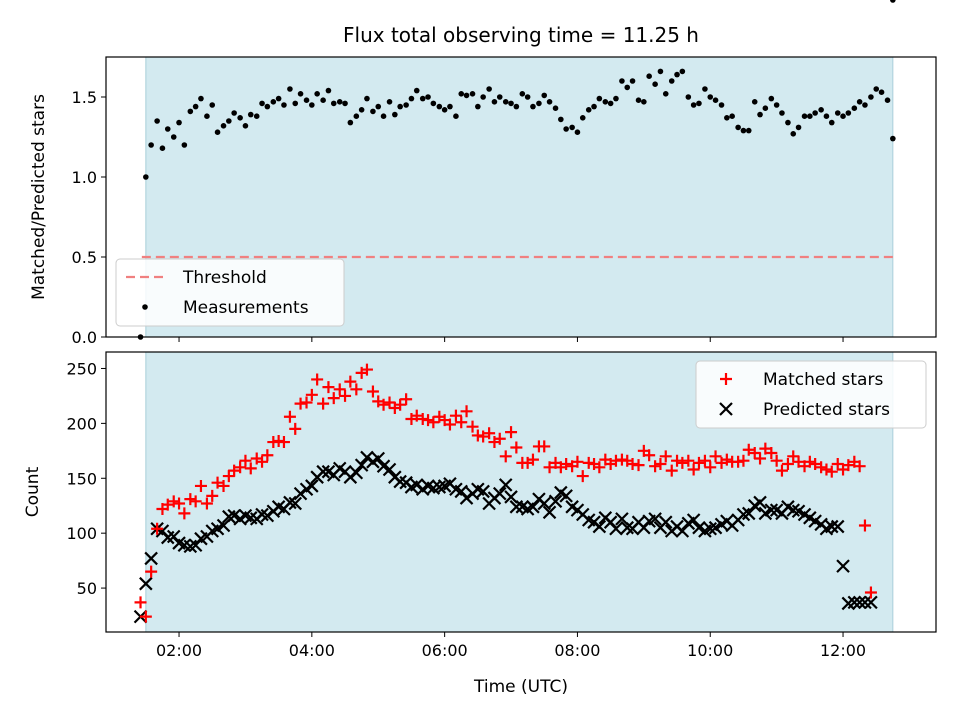 The width and height of the screenshot is (960, 720). I want to click on count-y-label: Count, so click(33, 491).